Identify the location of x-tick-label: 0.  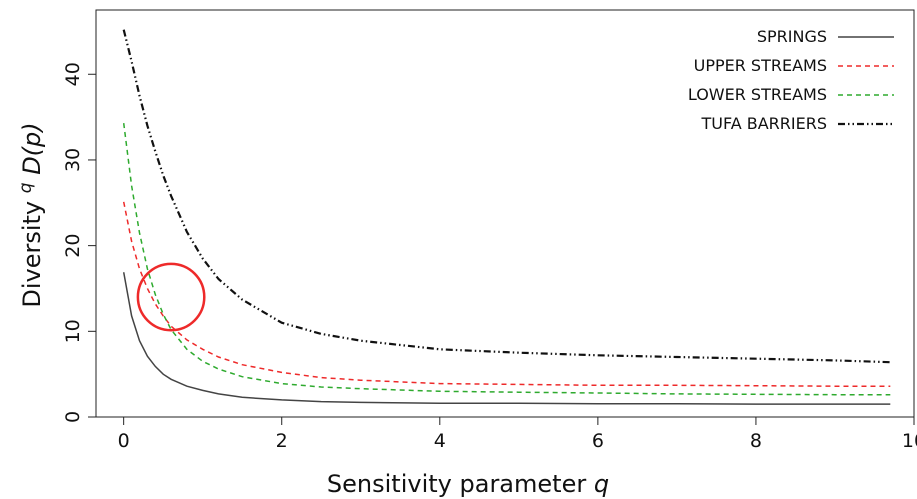
(124, 441).